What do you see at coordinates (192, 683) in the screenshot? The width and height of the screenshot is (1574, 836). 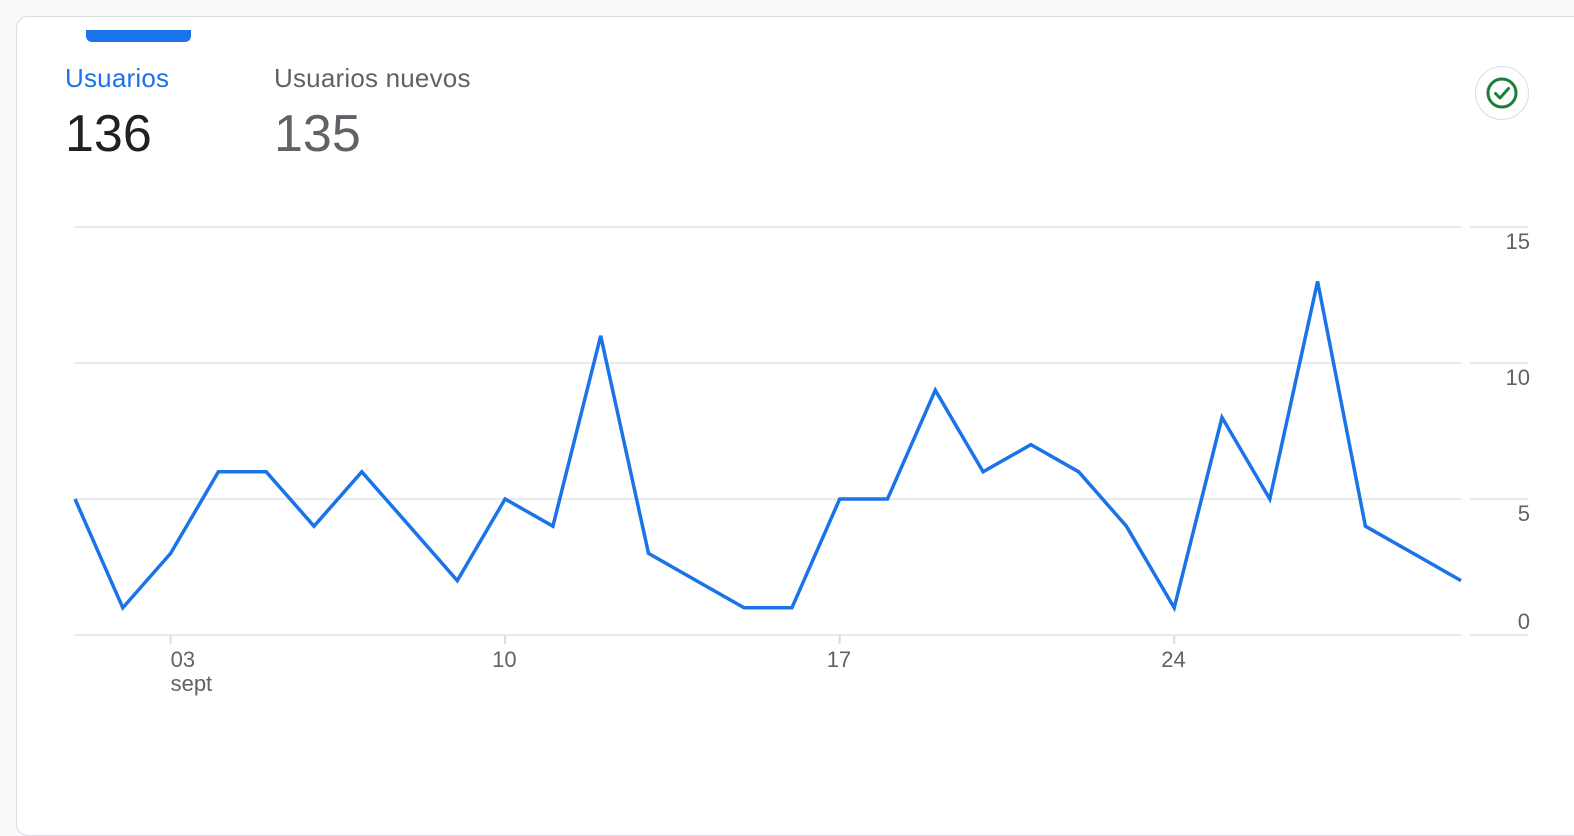 I see `x-tick-sublabel: sept` at bounding box center [192, 683].